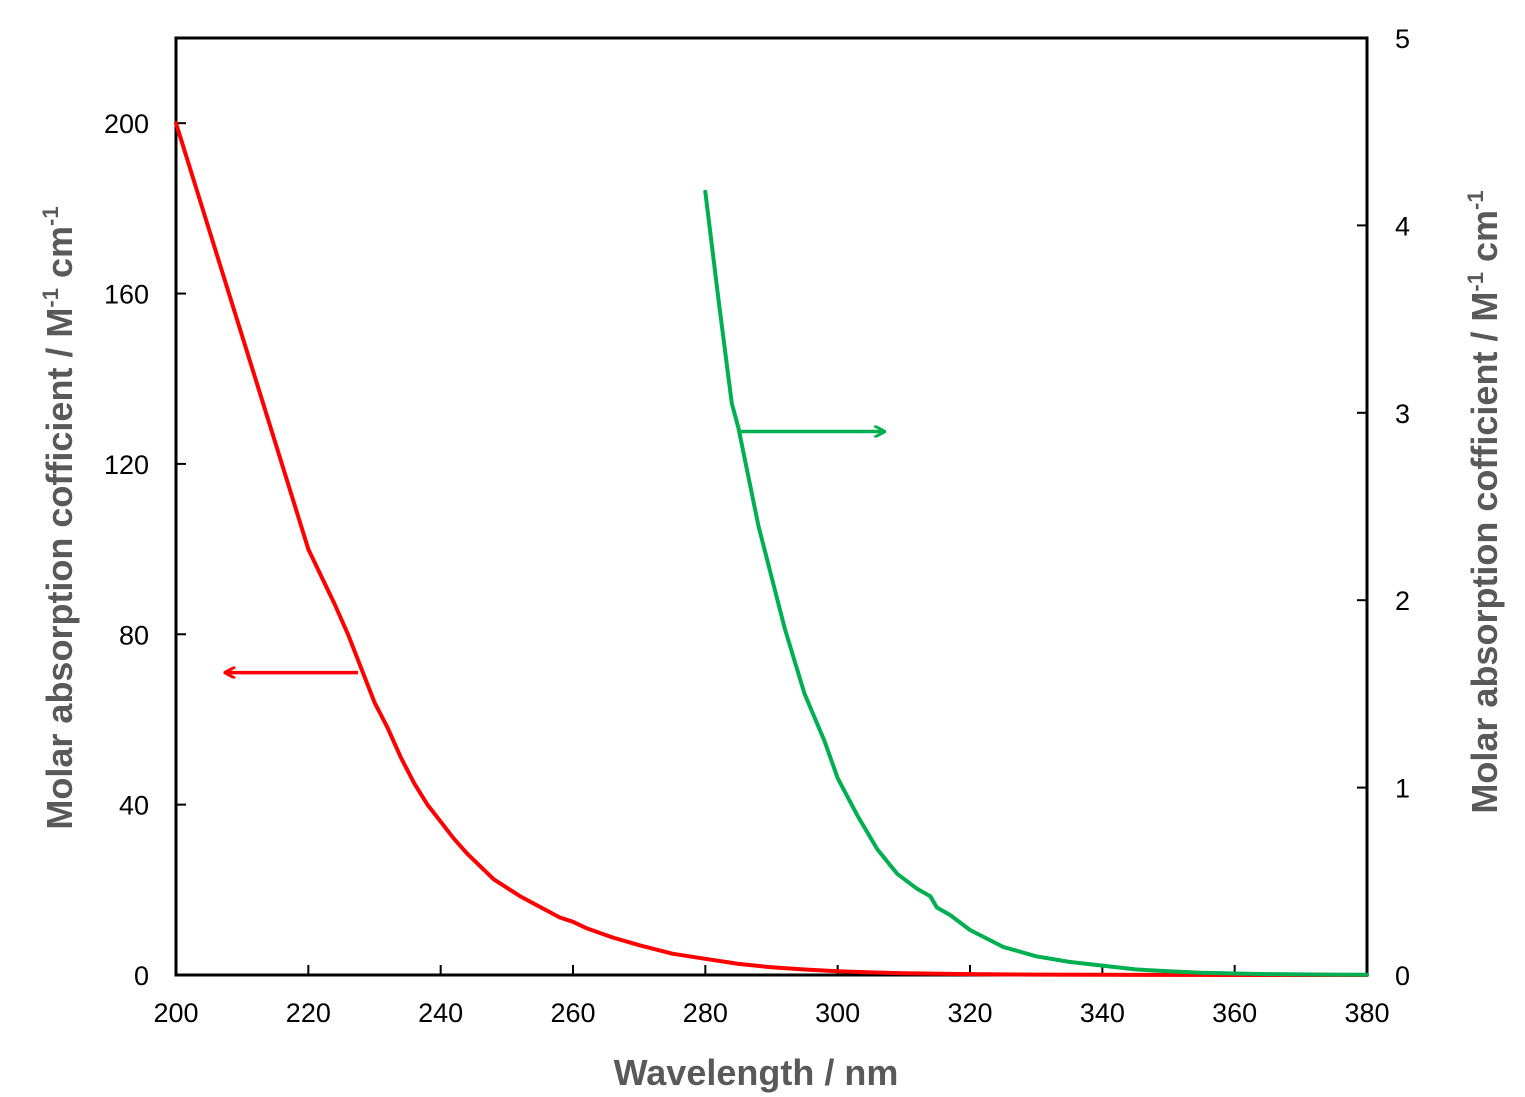 The width and height of the screenshot is (1525, 1097). Describe the element at coordinates (141, 976) in the screenshot. I see `y-tick-label: 0` at that location.